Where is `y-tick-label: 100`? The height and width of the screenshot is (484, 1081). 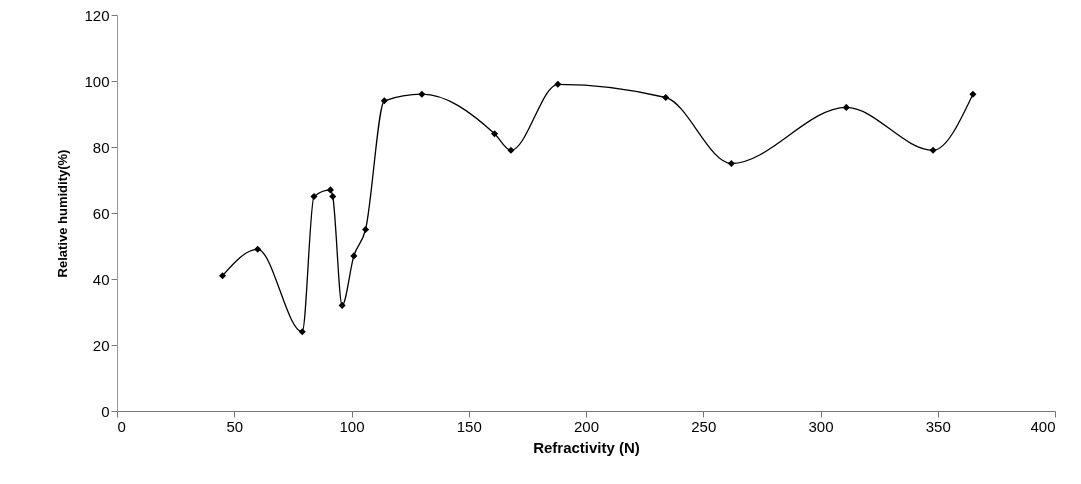 y-tick-label: 100 is located at coordinates (97, 81).